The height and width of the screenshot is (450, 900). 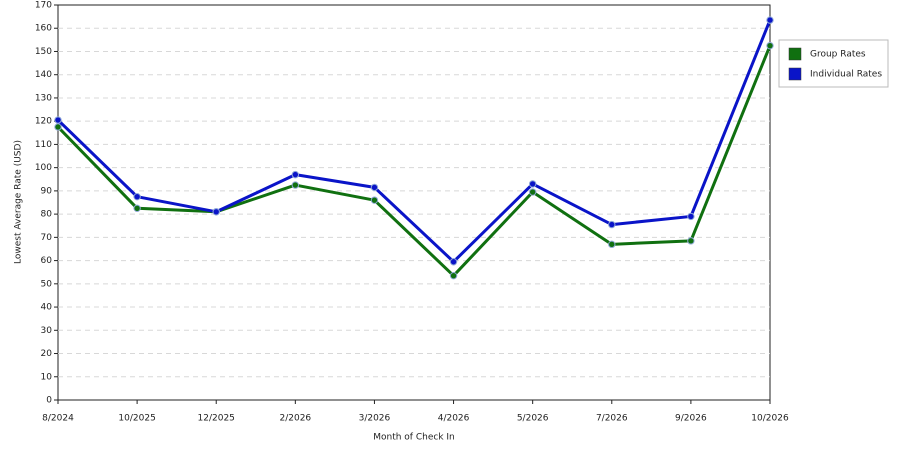 What do you see at coordinates (58, 419) in the screenshot?
I see `x-tick-label: 8/2024` at bounding box center [58, 419].